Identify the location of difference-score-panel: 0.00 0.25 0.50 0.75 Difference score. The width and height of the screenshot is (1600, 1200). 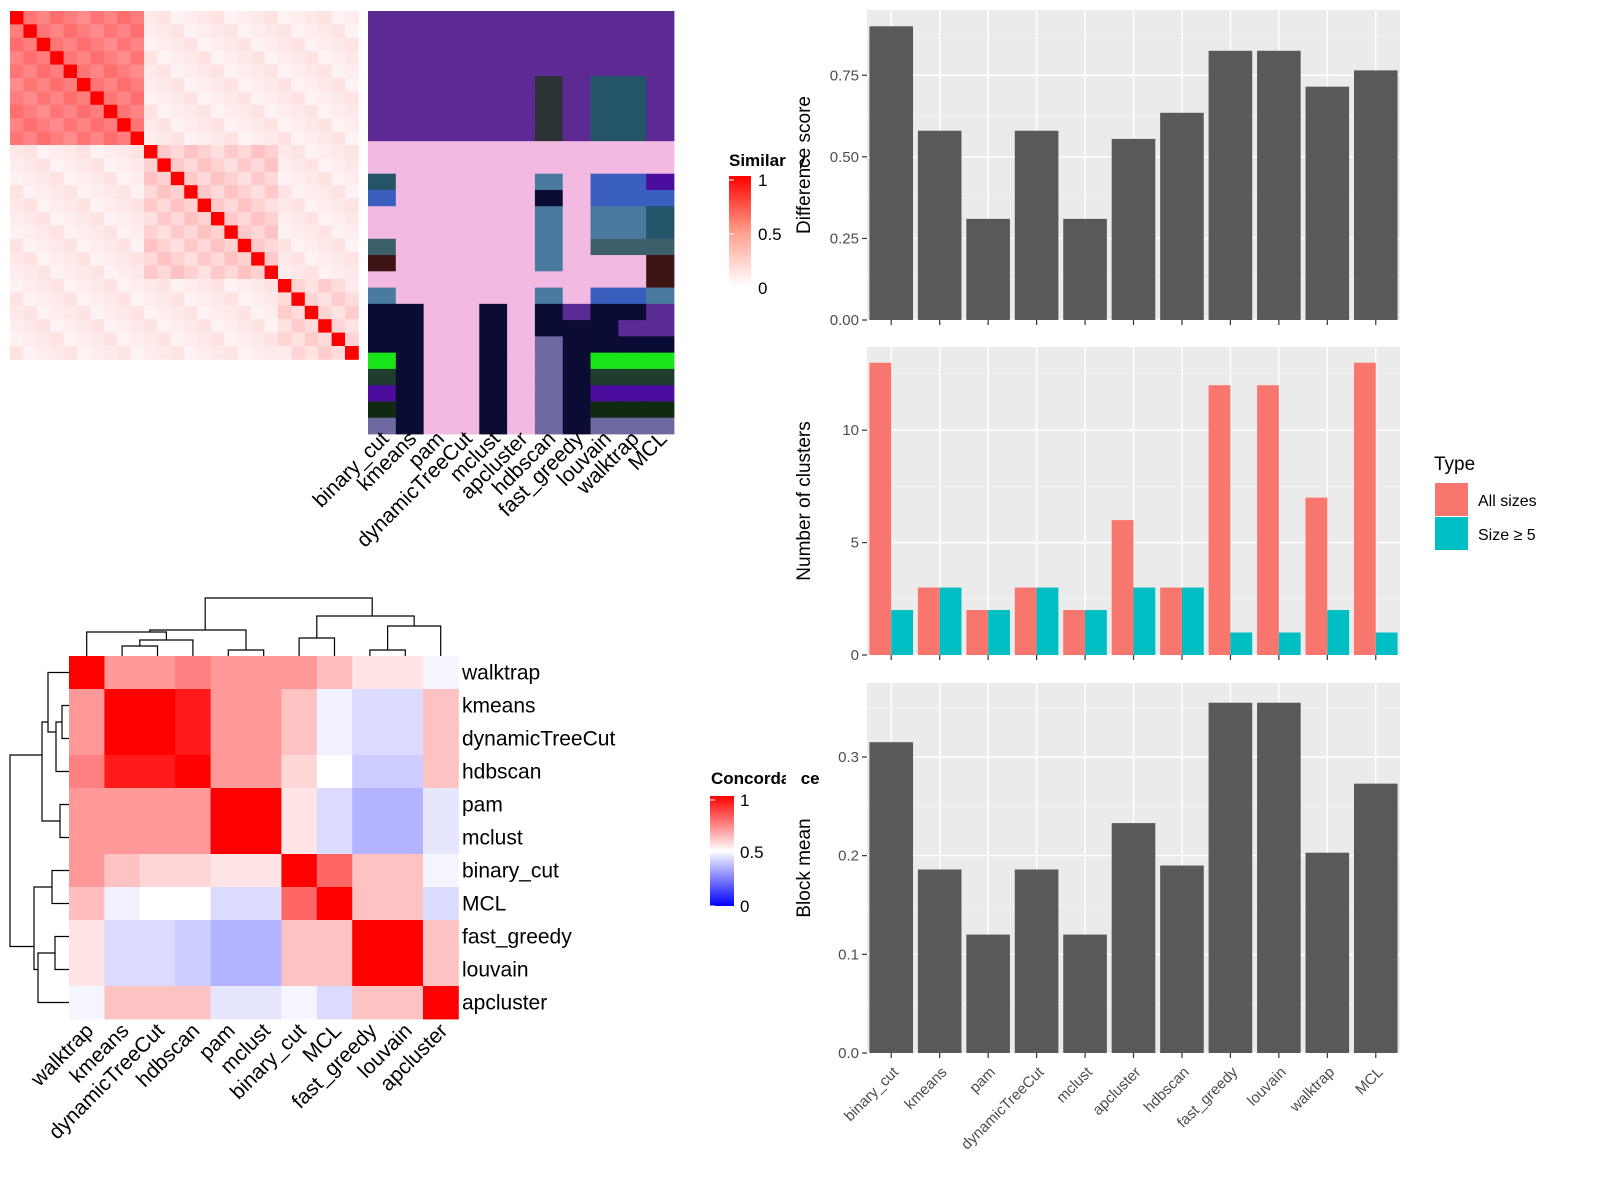
(1097, 169).